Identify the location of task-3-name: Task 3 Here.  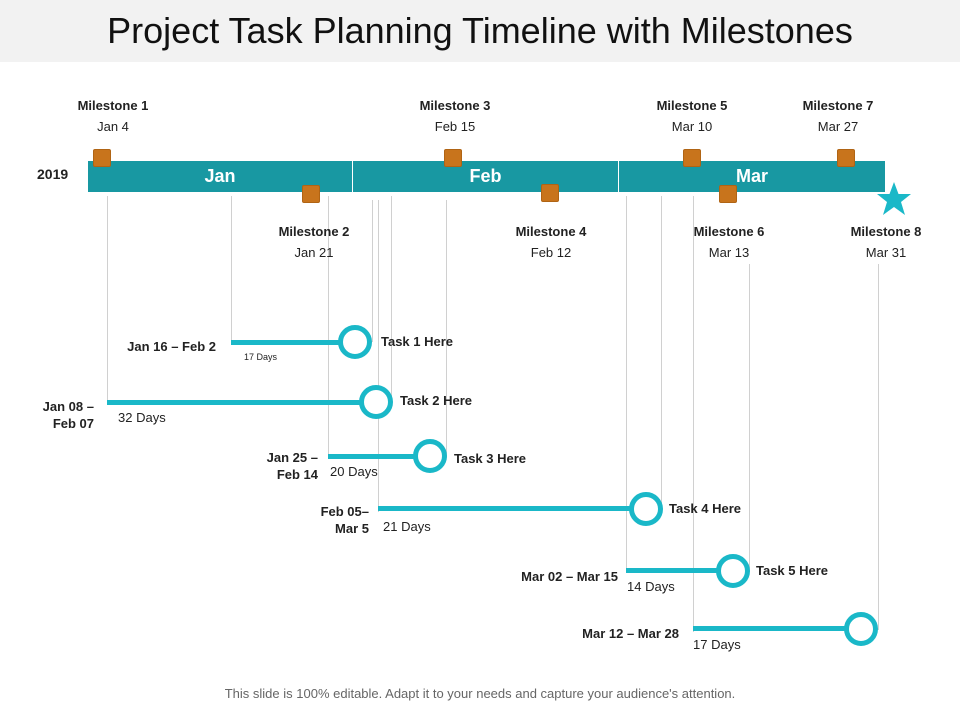
(490, 458).